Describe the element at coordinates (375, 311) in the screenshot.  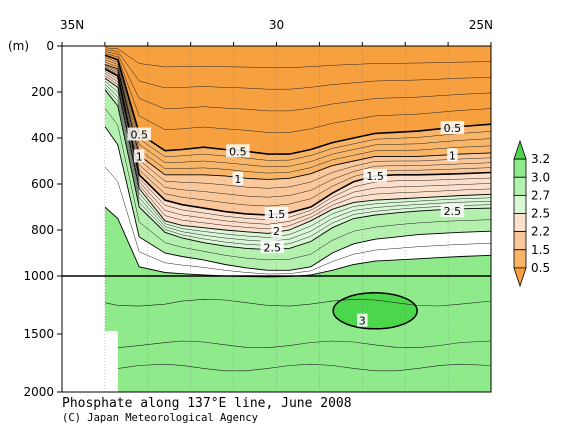
I see `deep-core-region` at that location.